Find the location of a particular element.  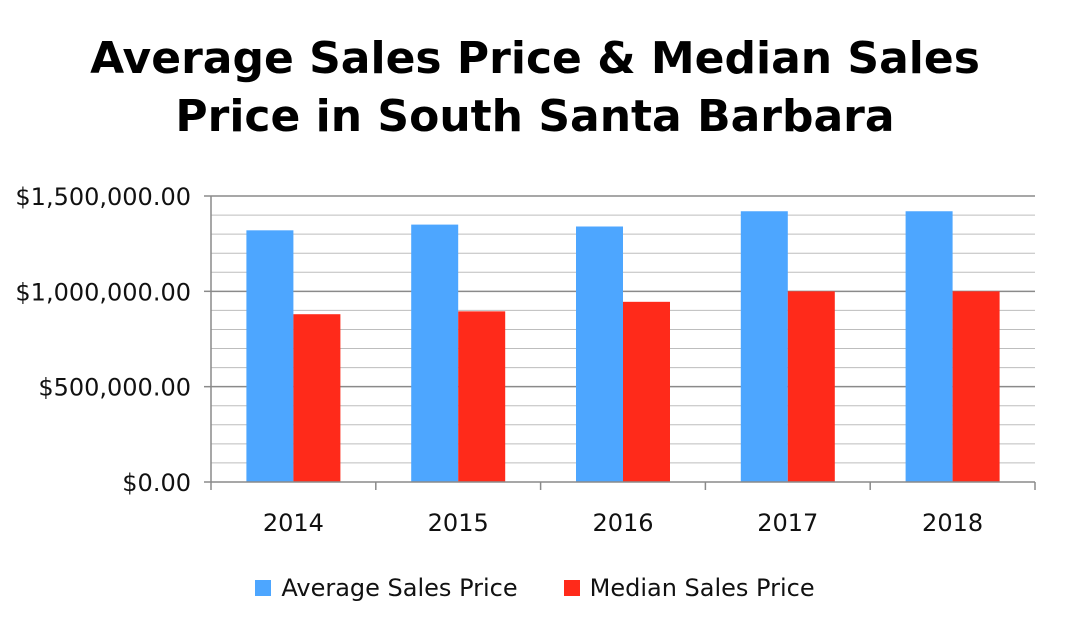

bar-average-2016 is located at coordinates (599, 354).